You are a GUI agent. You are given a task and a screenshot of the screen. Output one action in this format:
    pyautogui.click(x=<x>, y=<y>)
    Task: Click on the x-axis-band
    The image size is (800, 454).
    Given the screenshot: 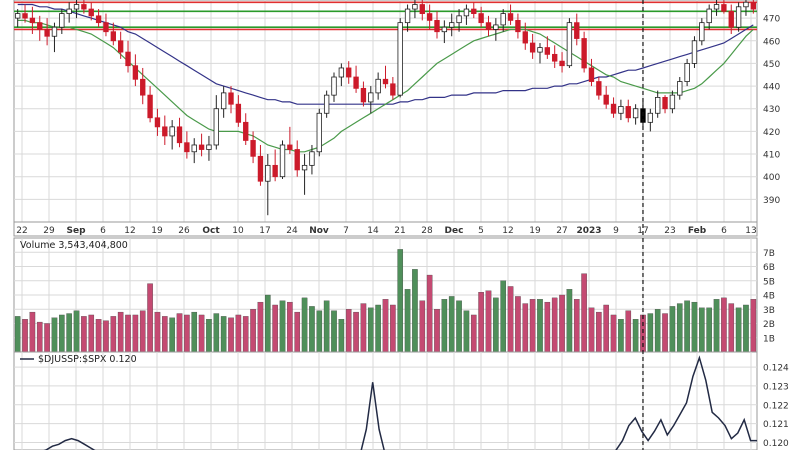 What is the action you would take?
    pyautogui.click(x=385, y=229)
    